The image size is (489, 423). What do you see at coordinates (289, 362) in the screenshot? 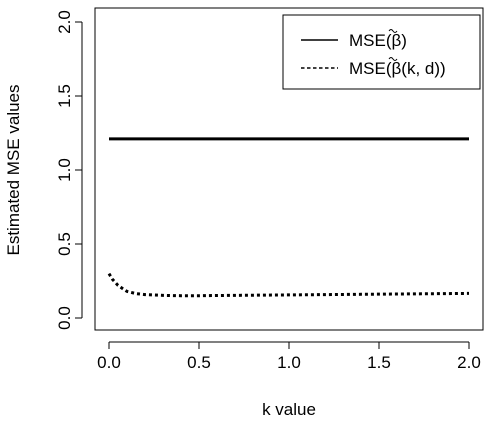
I see `x-tick-label: 1.0` at bounding box center [289, 362].